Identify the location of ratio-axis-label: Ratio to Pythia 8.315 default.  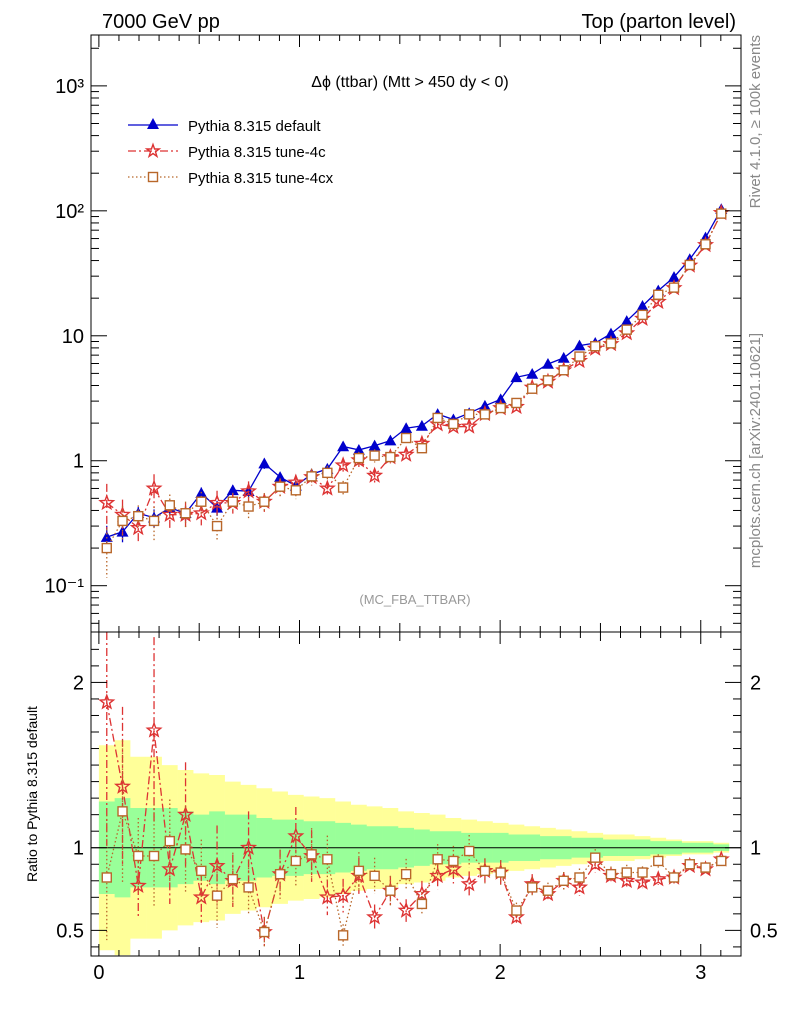
(32, 794).